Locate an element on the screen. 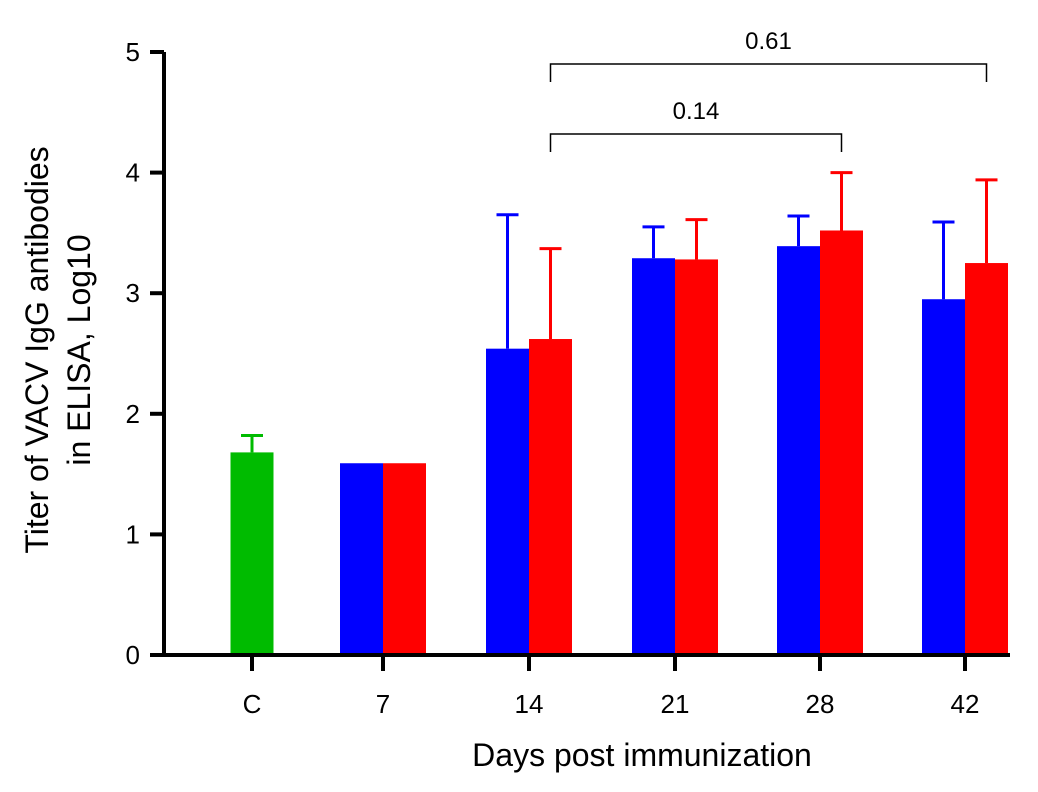  y-axis-label-line-1: Titer of VACV IgG antibodies is located at coordinates (37, 349).